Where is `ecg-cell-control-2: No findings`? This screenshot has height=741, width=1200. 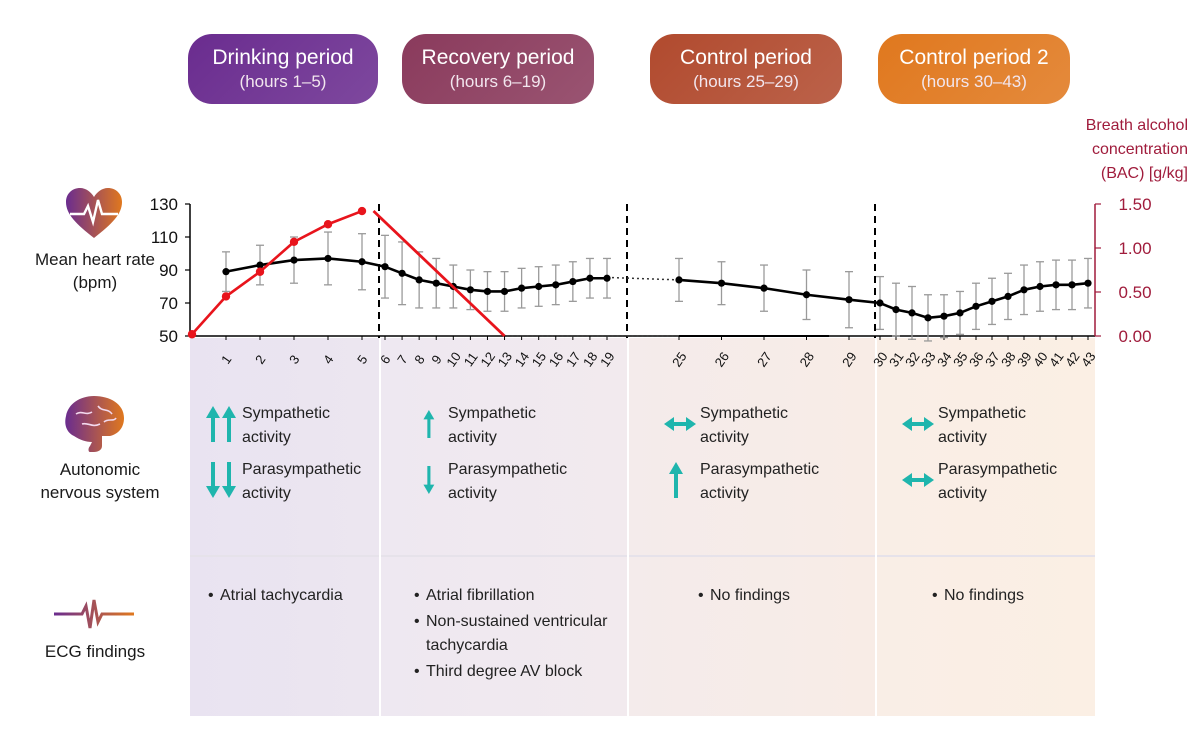 ecg-cell-control-2: No findings is located at coordinates (1002, 597).